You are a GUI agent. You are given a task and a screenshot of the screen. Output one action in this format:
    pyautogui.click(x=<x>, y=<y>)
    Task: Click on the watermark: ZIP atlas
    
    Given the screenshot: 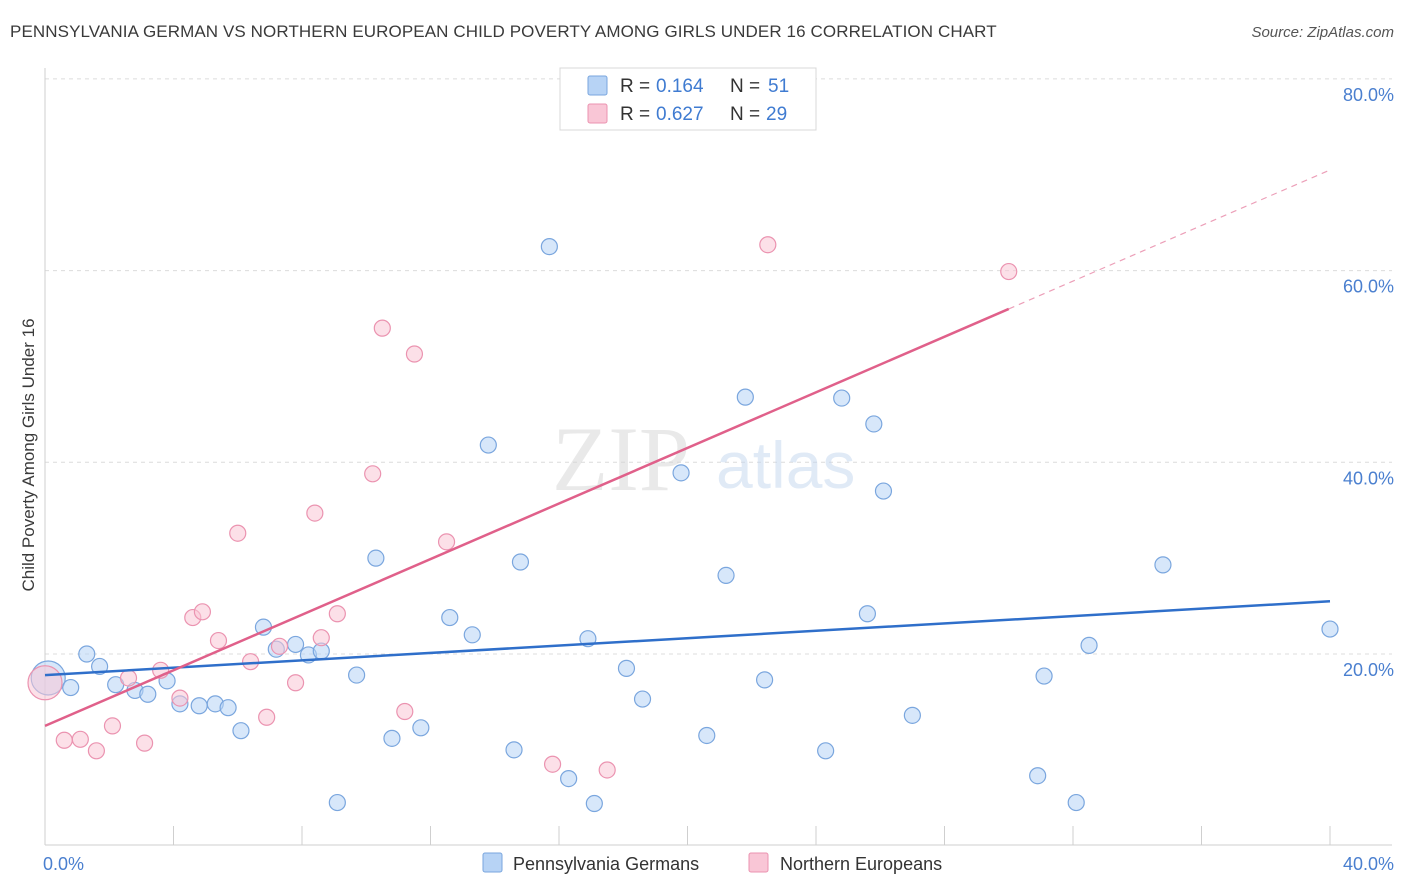 What is the action you would take?
    pyautogui.click(x=703, y=459)
    